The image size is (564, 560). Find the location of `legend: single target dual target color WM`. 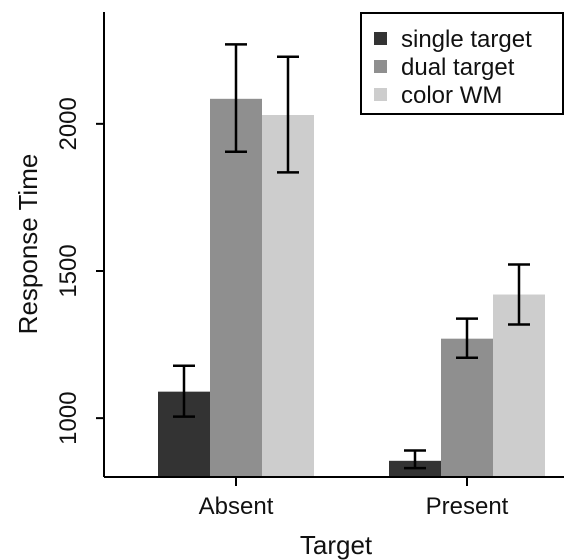

legend: single target dual target color WM is located at coordinates (462, 63).